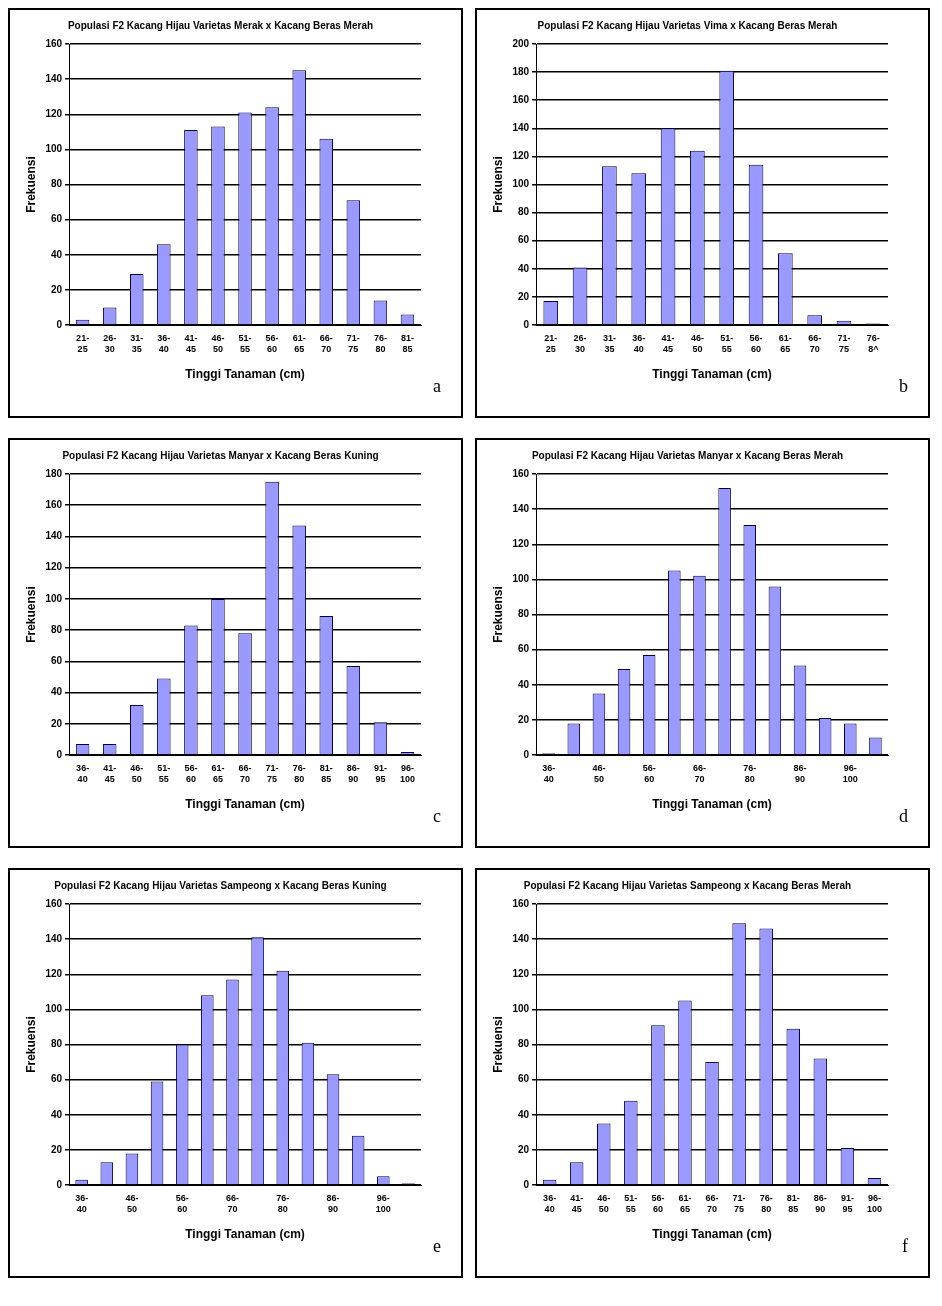 Image resolution: width=942 pixels, height=1306 pixels. What do you see at coordinates (905, 1246) in the screenshot?
I see `text: f` at bounding box center [905, 1246].